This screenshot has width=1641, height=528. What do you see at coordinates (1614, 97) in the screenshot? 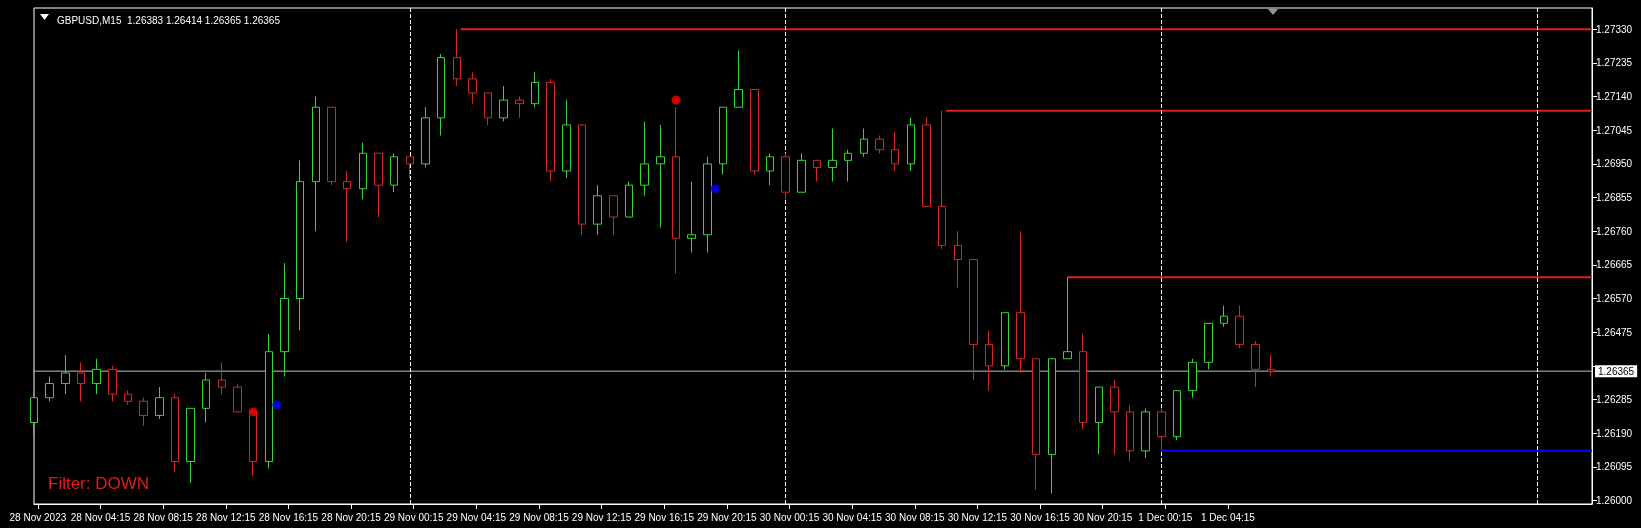
I see `y-tick-label: 1.27140` at bounding box center [1614, 97].